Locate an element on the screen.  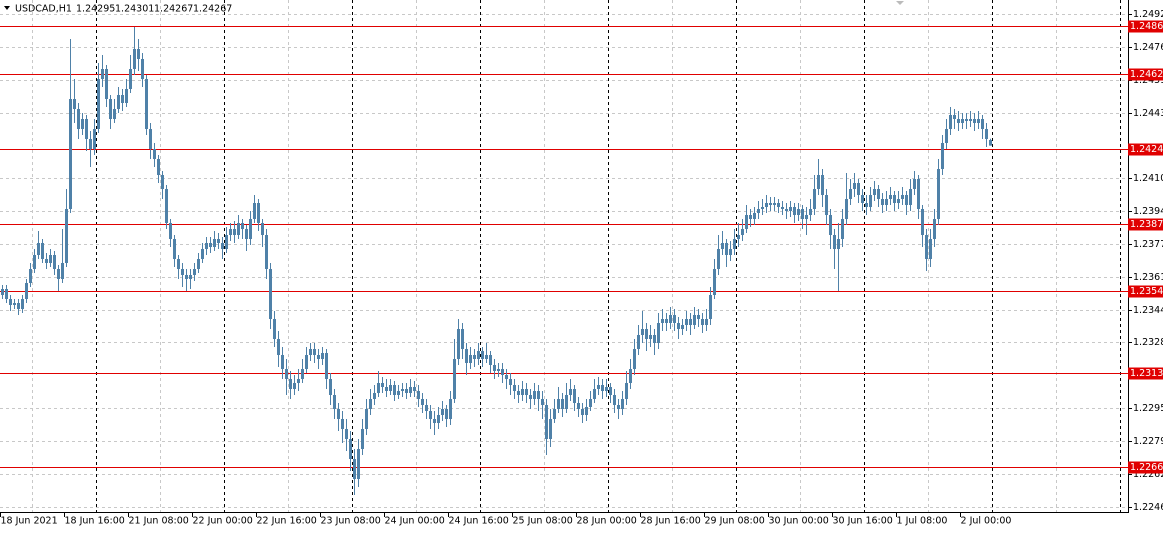
x-tick-label: 23 Jun 08:00 is located at coordinates (351, 521).